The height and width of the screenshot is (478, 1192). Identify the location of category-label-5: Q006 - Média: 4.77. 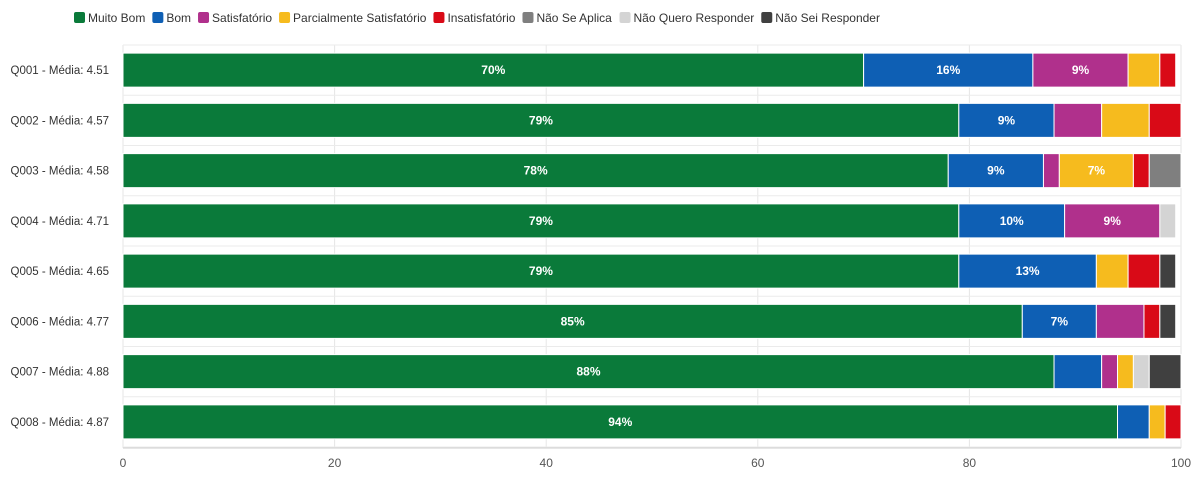
(60, 322).